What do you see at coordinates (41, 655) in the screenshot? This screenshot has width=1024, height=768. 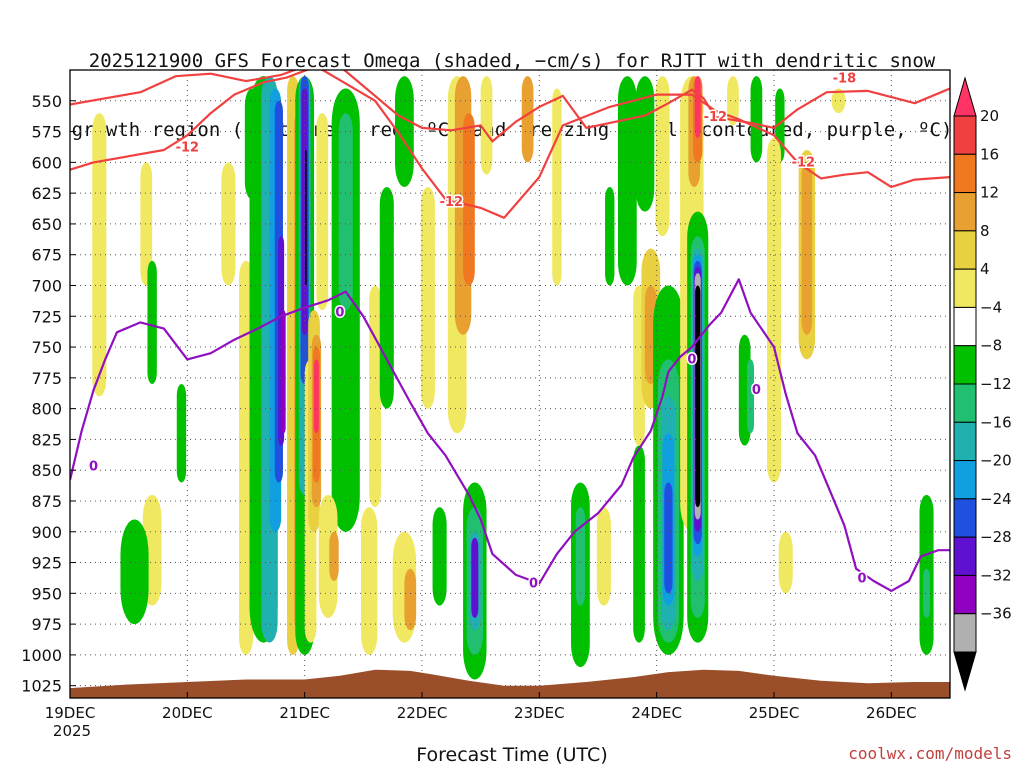 I see `ytick-1000: 1000` at bounding box center [41, 655].